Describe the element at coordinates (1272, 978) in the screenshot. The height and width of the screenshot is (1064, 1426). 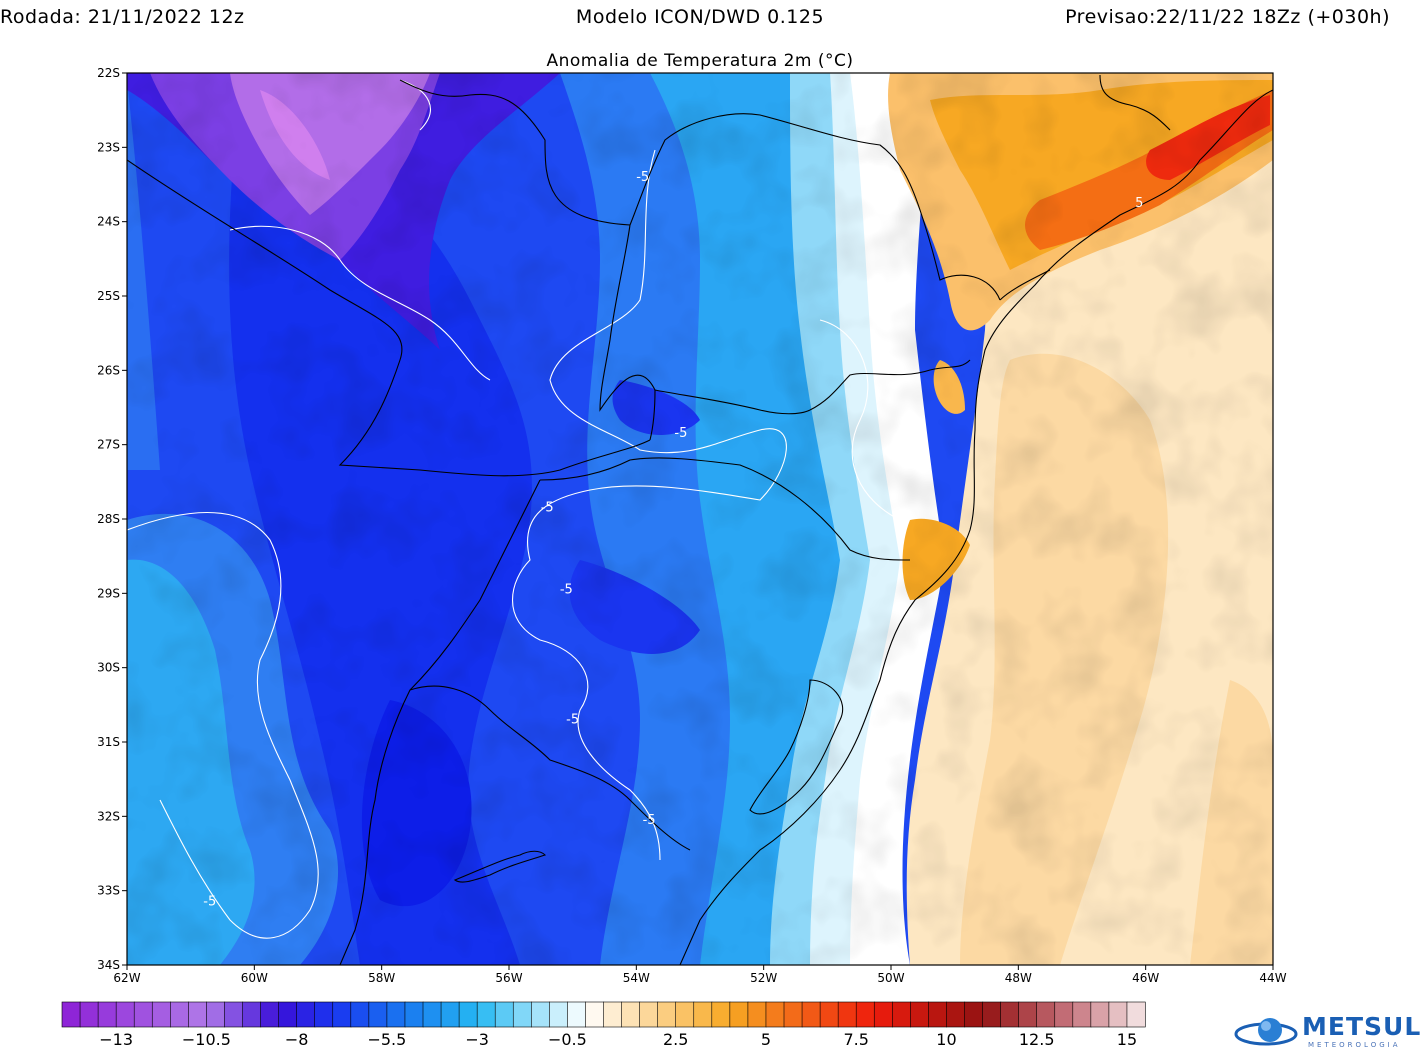
I see `lon-tick-label: 44W` at that location.